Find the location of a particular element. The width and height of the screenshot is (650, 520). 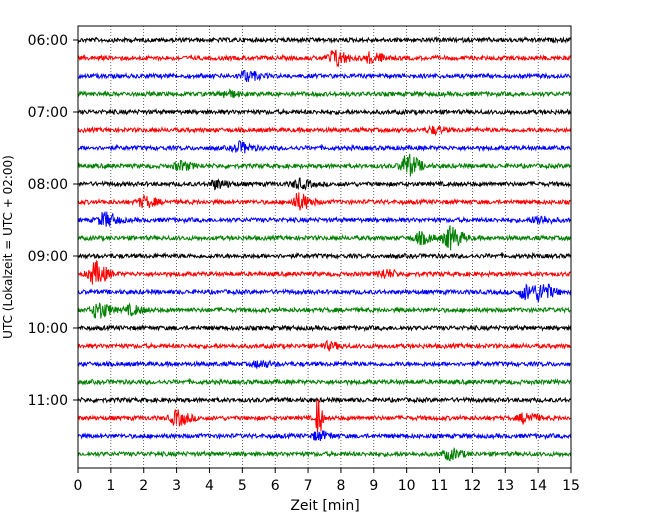

x-tick-label: 5 is located at coordinates (242, 486).